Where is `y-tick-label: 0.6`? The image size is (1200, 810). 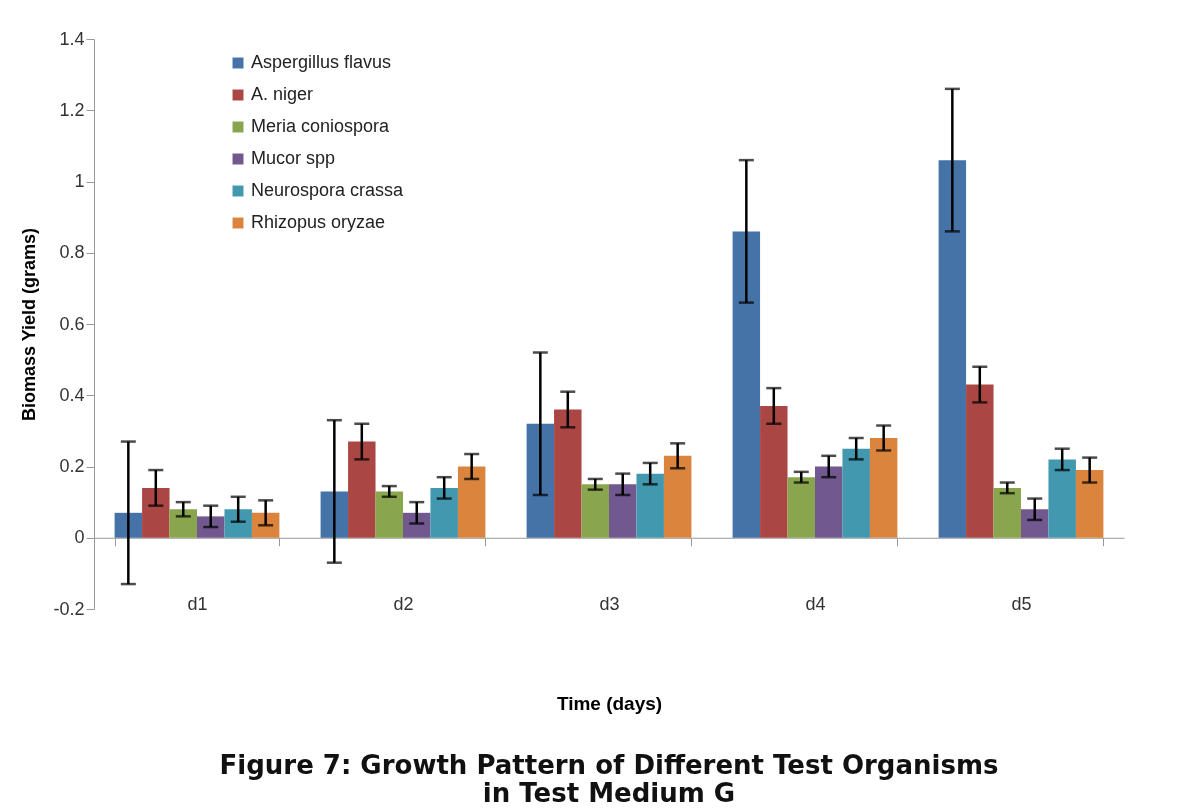 y-tick-label: 0.6 is located at coordinates (72, 323).